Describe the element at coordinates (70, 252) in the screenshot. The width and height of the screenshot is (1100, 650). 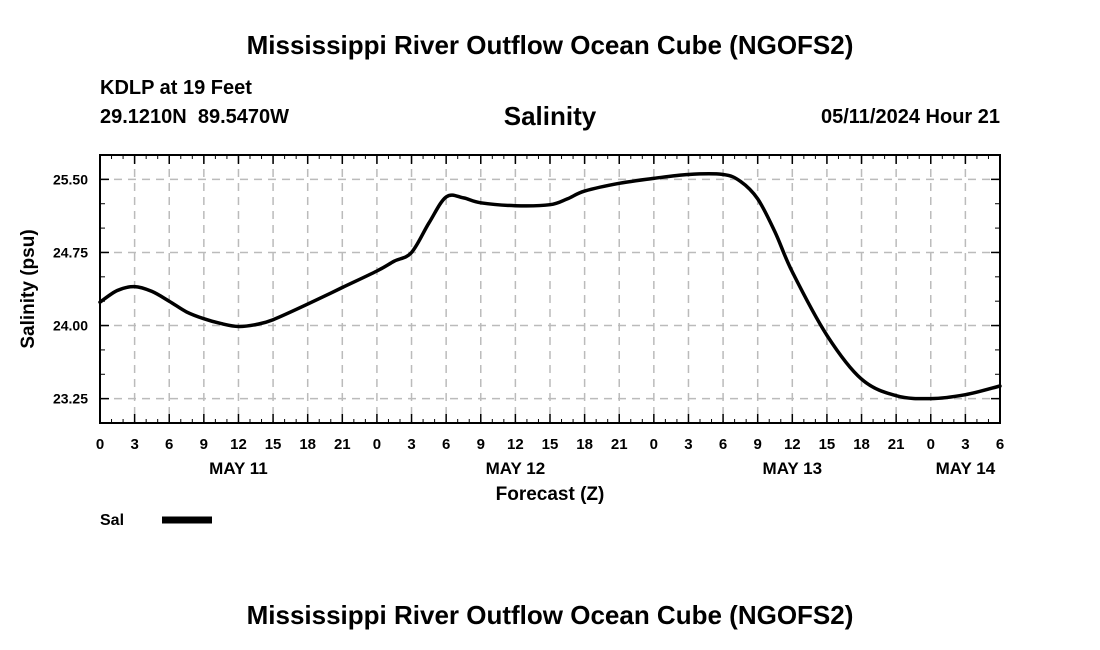
I see `y-tick-label: 24.75` at that location.